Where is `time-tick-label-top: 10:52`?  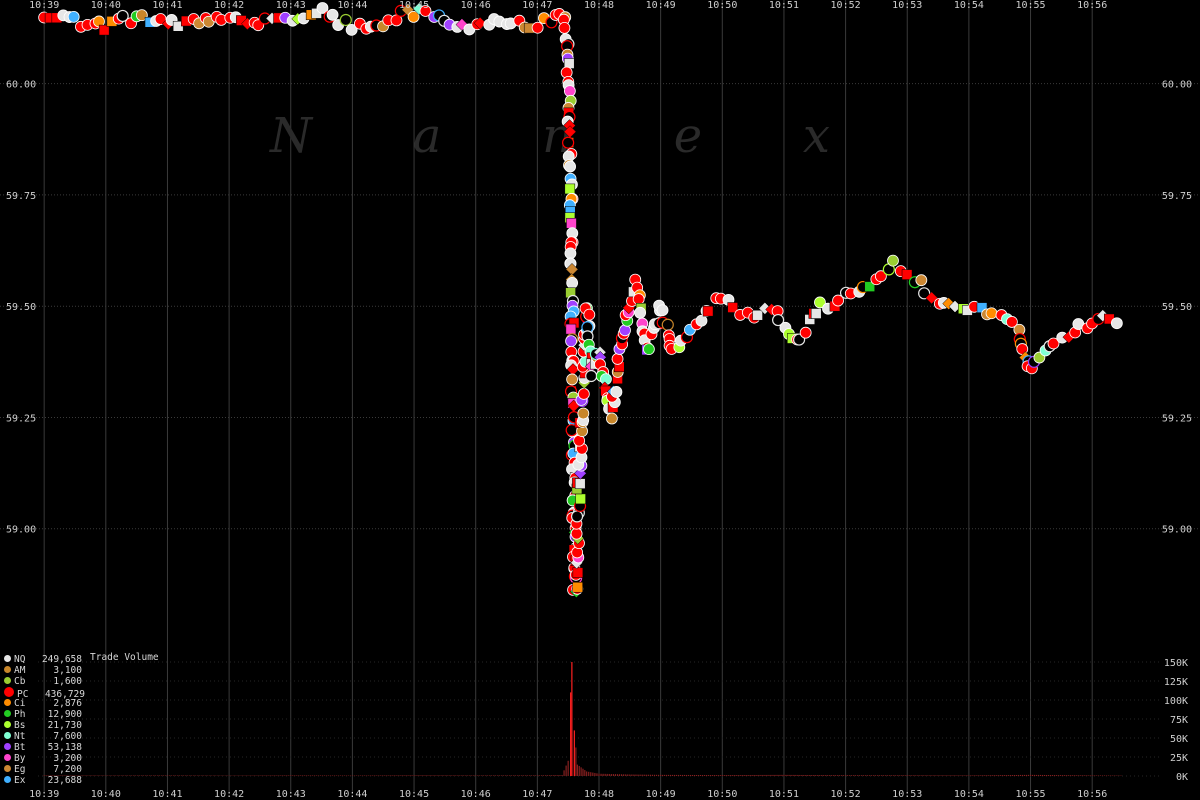 time-tick-label-top: 10:52 is located at coordinates (846, 5).